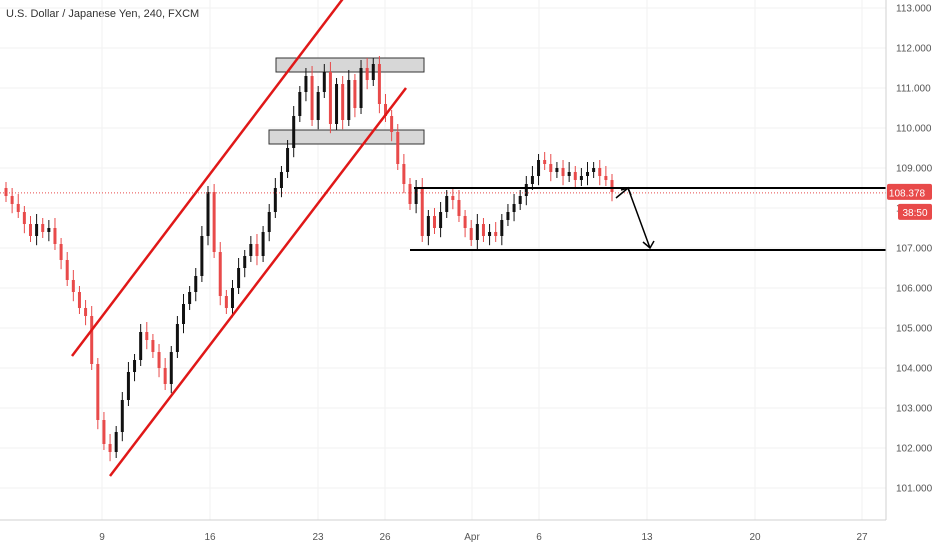 Image resolution: width=932 pixels, height=550 pixels. What do you see at coordinates (909, 260) in the screenshot?
I see `price-axis-bg` at bounding box center [909, 260].